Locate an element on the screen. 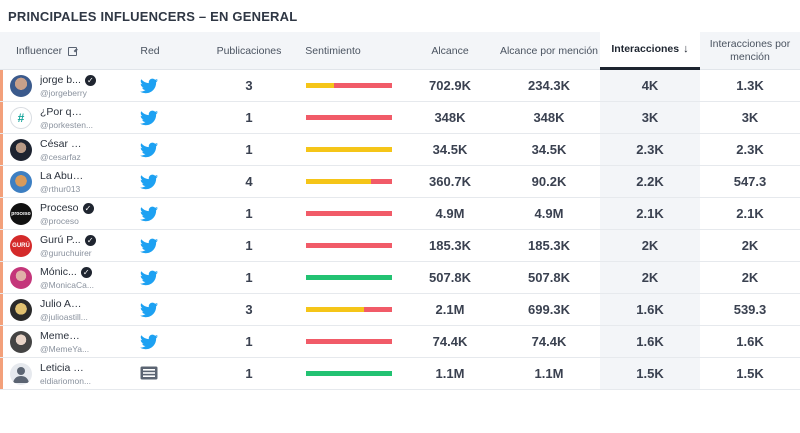 This screenshot has width=800, height=433. proceso-logo: proceso is located at coordinates (21, 214).